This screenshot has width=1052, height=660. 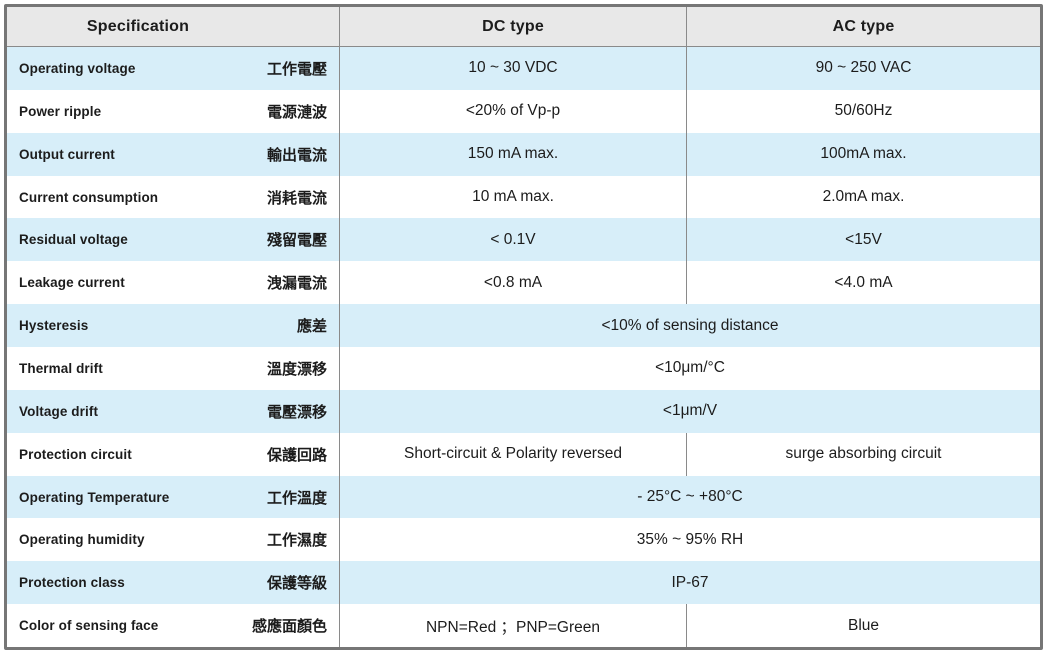 What do you see at coordinates (863, 454) in the screenshot?
I see `ac-value: surge absorbing circuit` at bounding box center [863, 454].